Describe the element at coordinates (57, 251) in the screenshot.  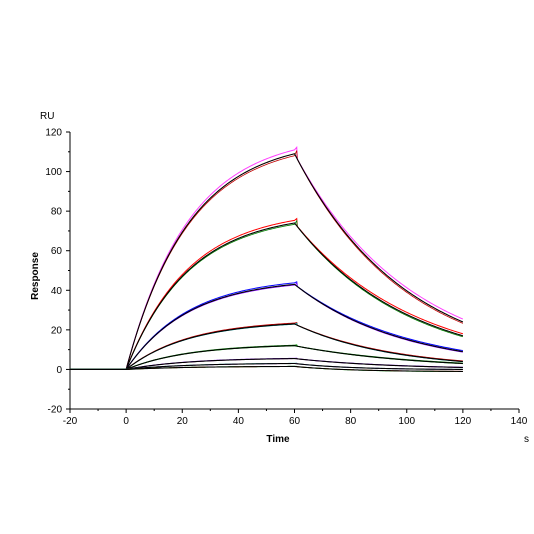
I see `y-tick-label: 60` at that location.